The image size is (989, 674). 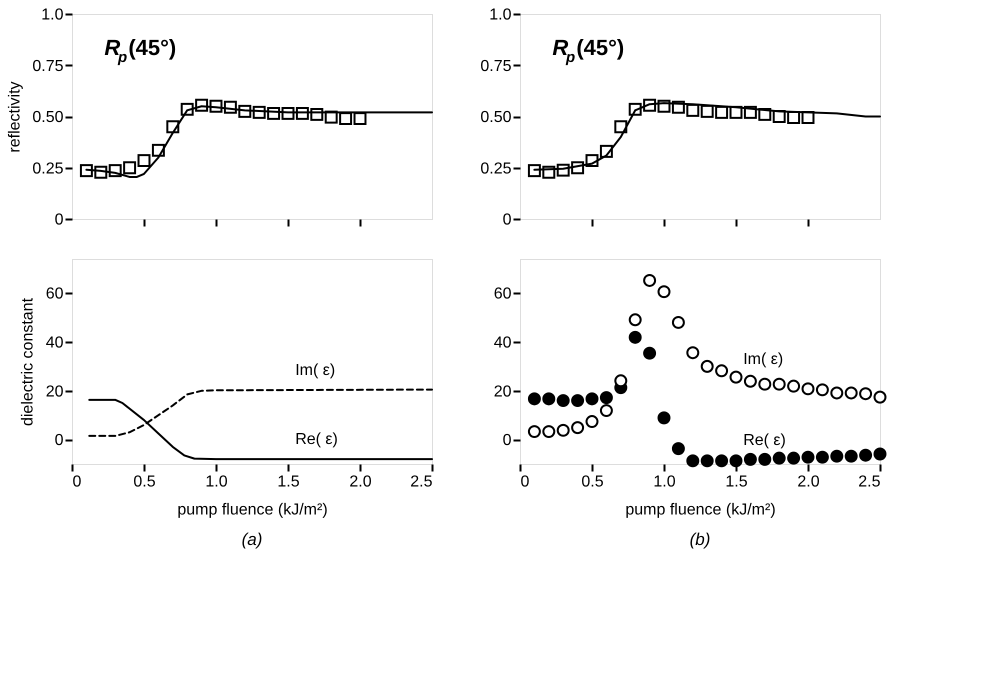 What do you see at coordinates (28, 361) in the screenshot?
I see `y-axis-title: dielectric constant` at bounding box center [28, 361].